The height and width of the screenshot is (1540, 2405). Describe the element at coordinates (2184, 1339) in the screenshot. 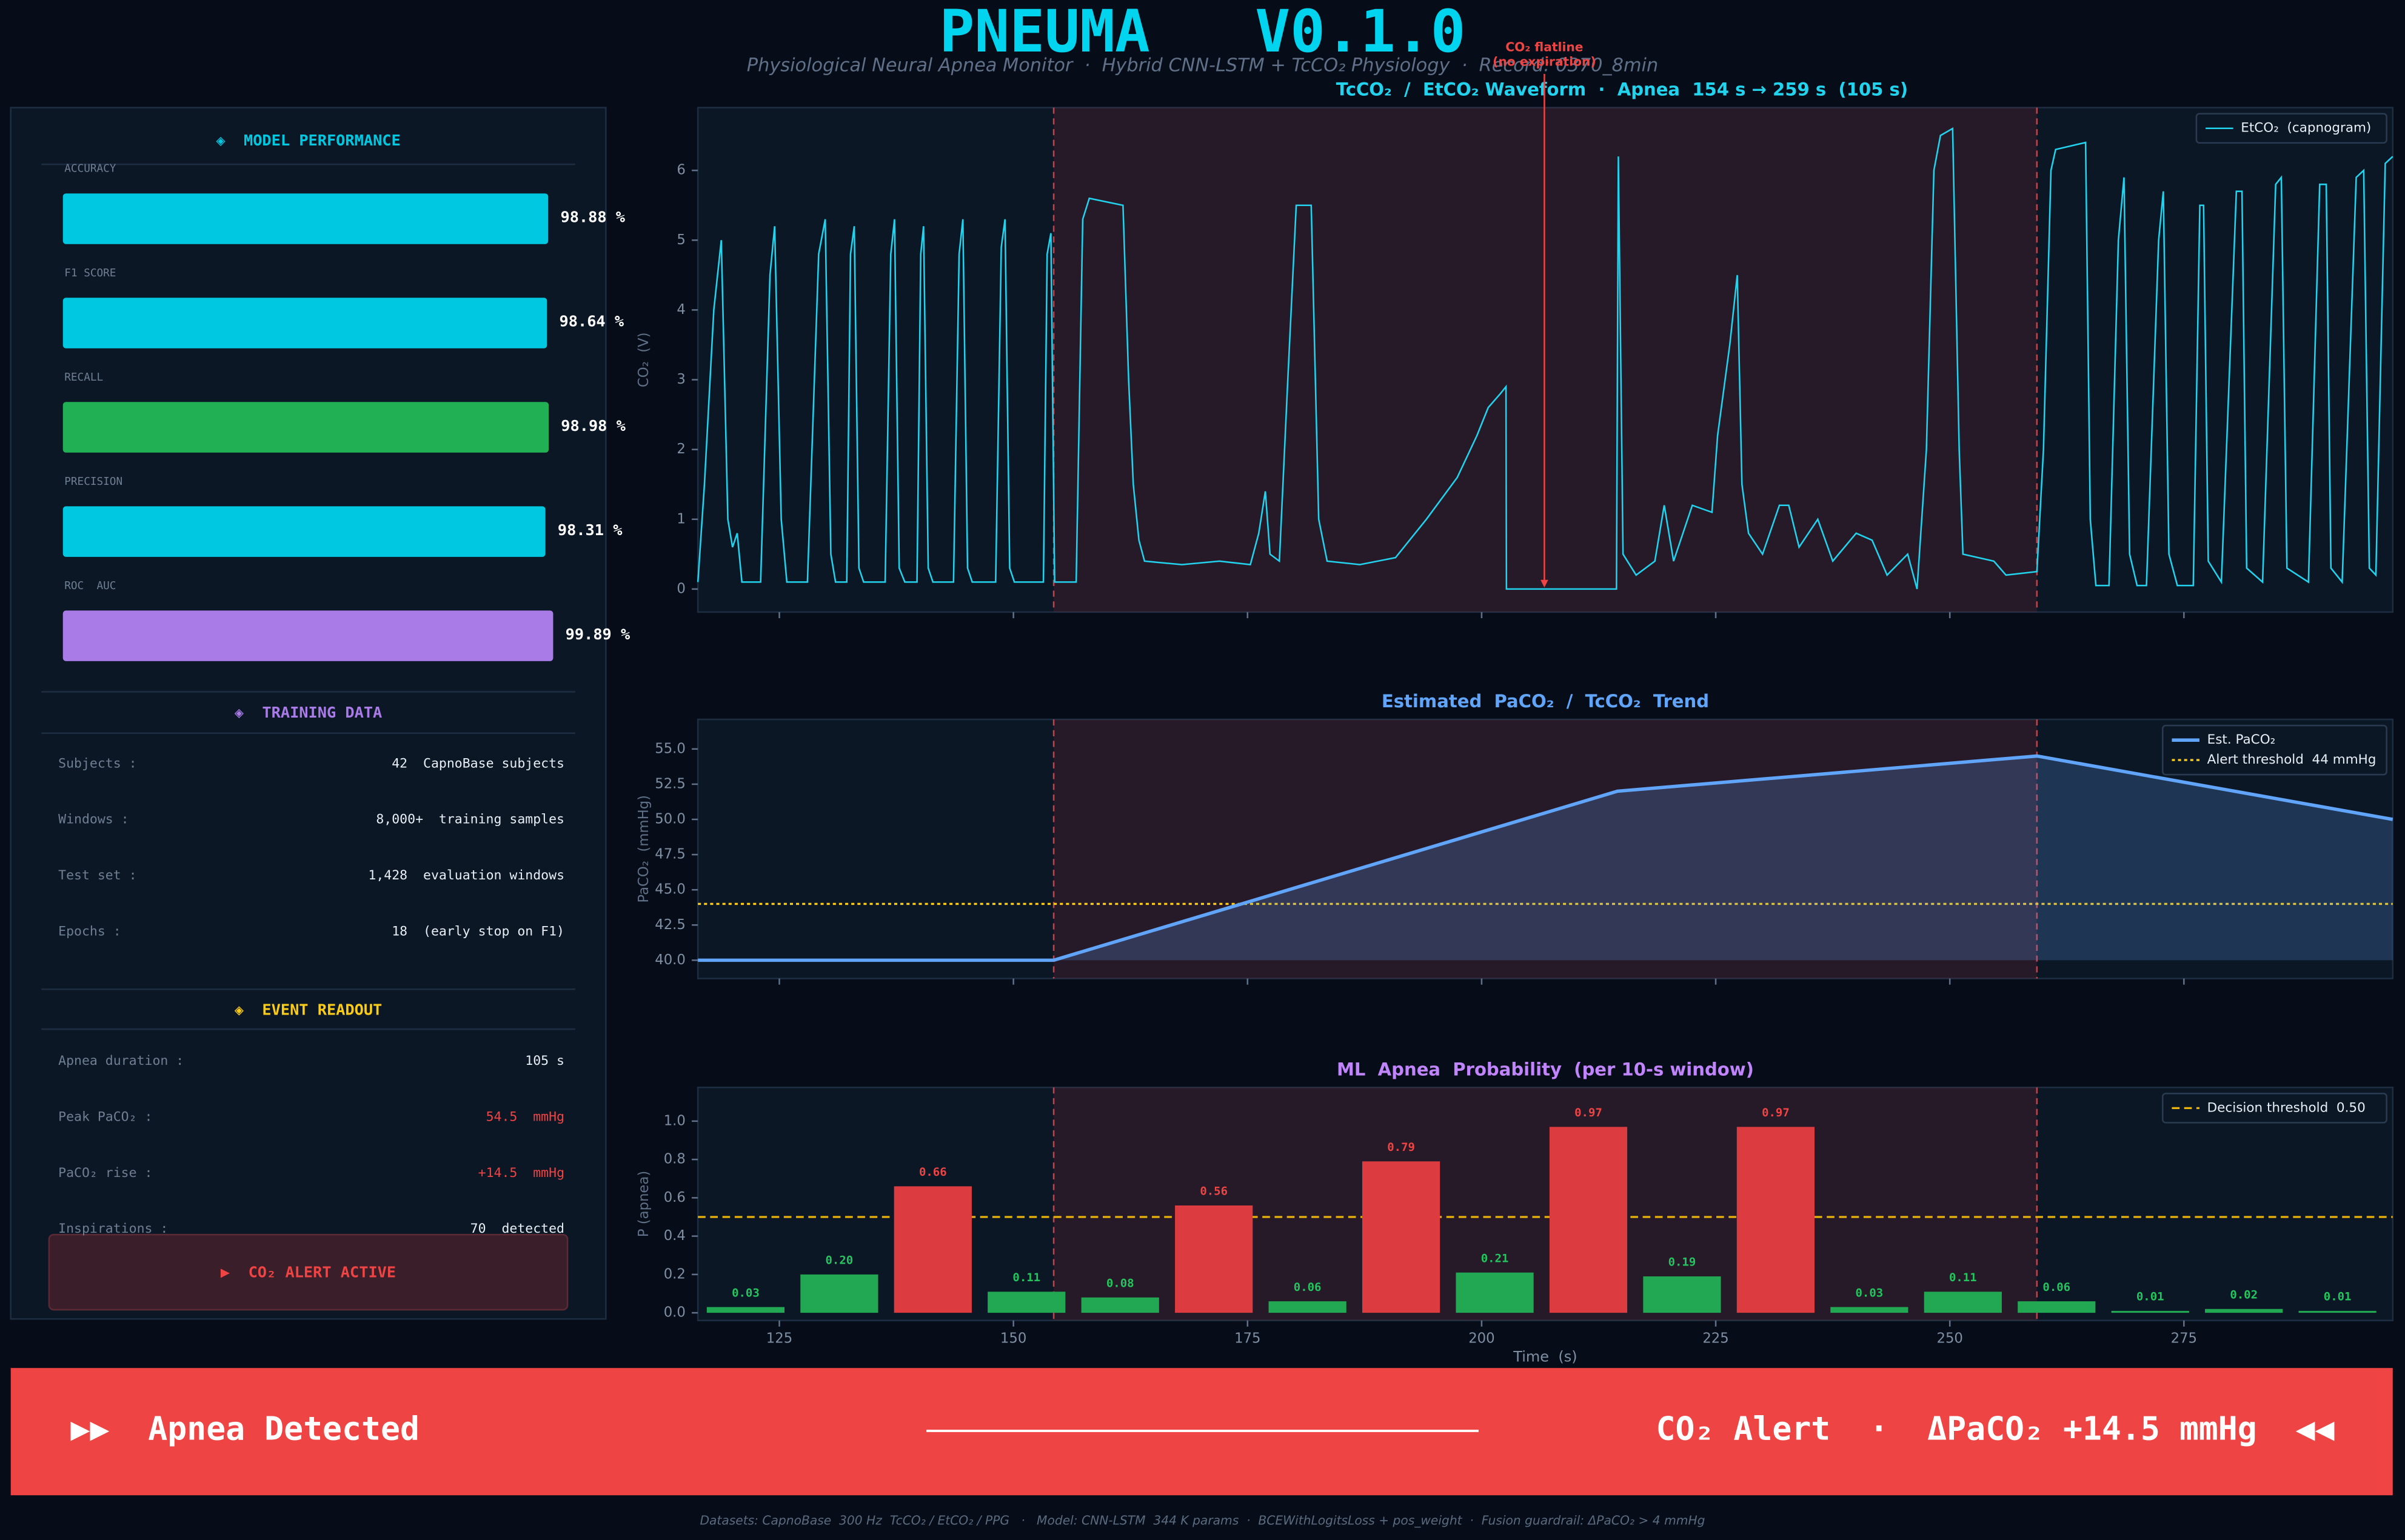

I see `x-tick-label: 275` at that location.